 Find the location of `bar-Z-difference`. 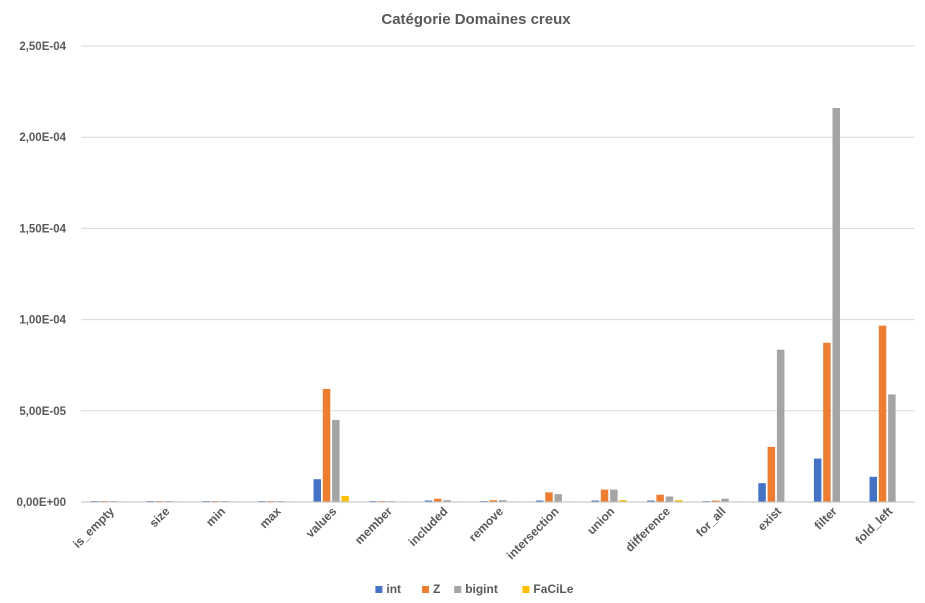

bar-Z-difference is located at coordinates (660, 498).